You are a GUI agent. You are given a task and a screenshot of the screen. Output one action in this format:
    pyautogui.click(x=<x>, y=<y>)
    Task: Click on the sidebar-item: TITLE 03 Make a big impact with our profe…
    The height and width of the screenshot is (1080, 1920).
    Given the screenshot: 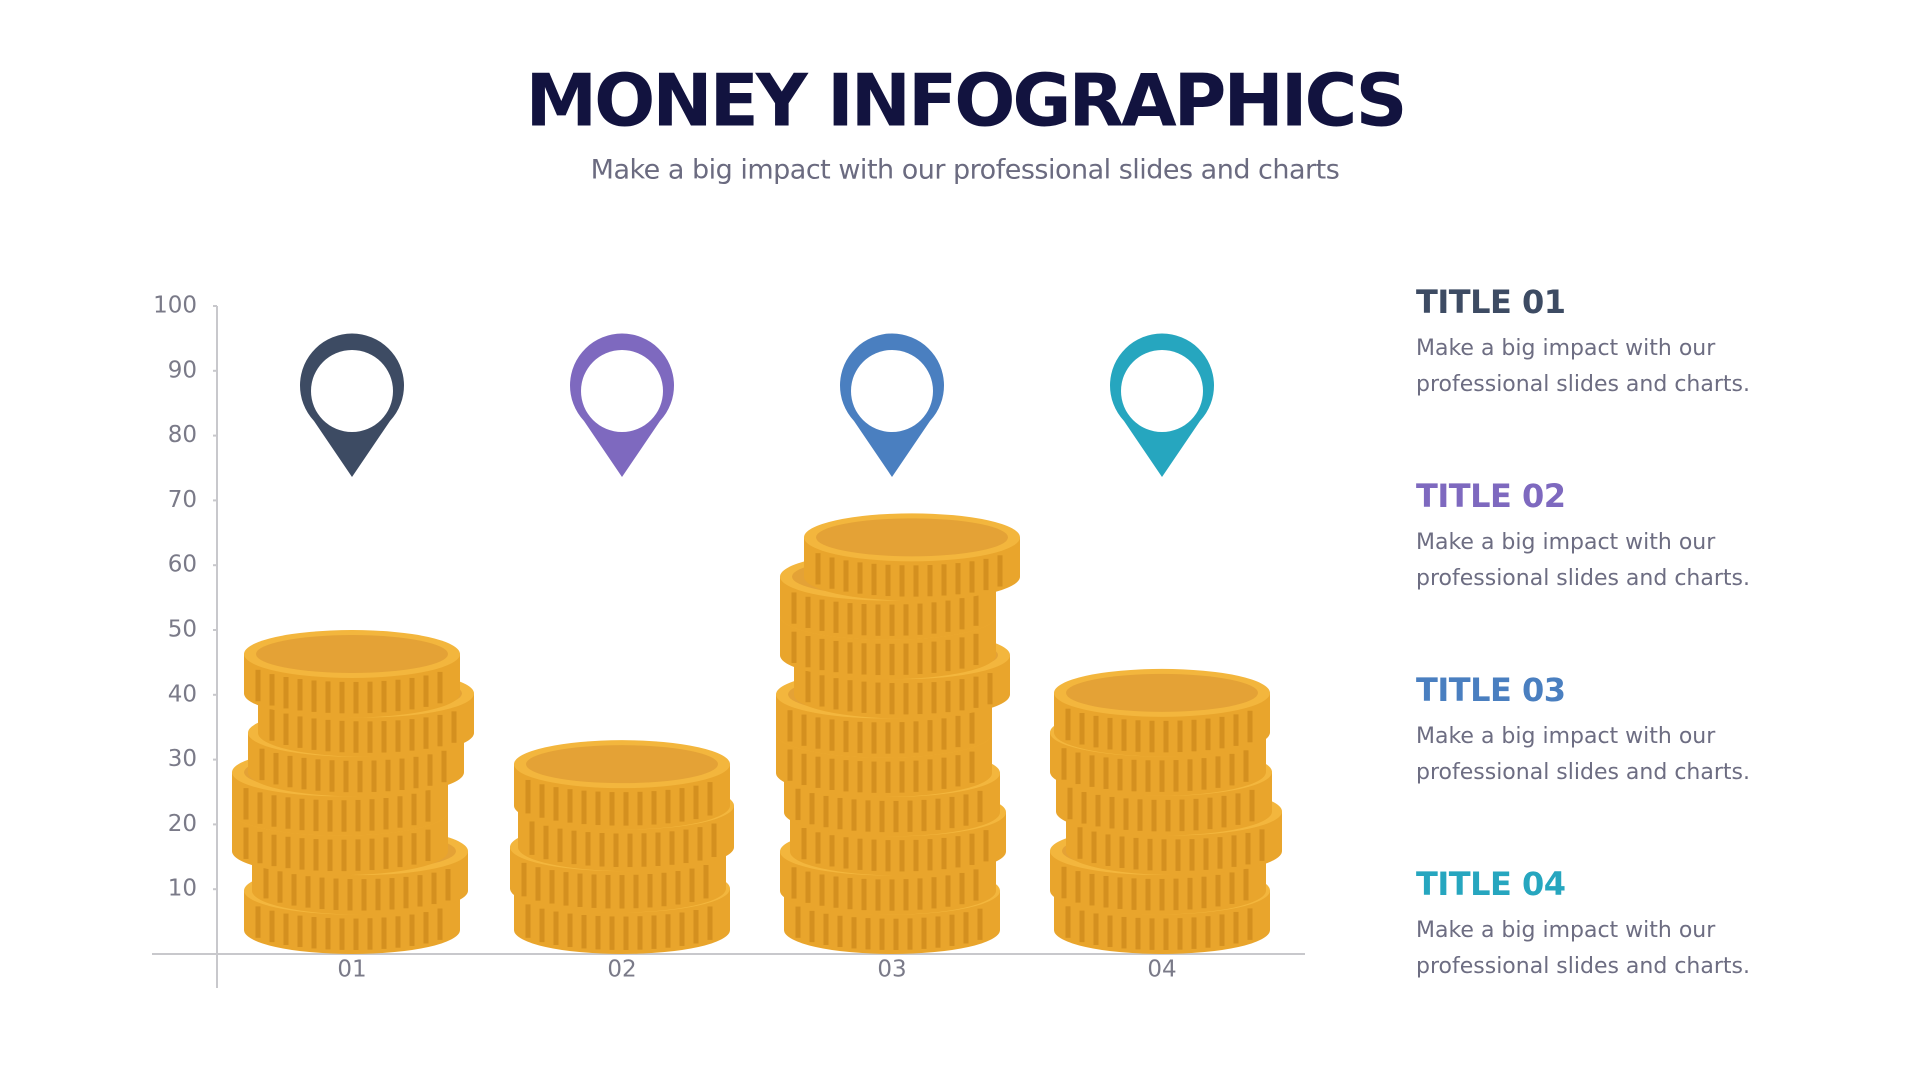 What is the action you would take?
    pyautogui.click(x=1626, y=731)
    